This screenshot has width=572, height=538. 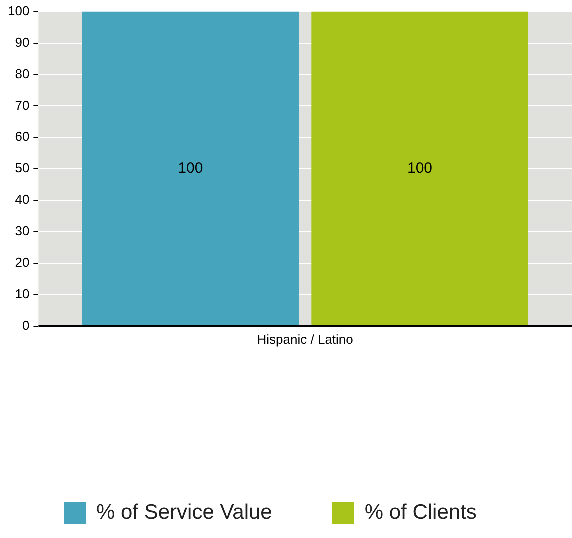 What do you see at coordinates (22, 74) in the screenshot?
I see `y-tick-label: 80` at bounding box center [22, 74].